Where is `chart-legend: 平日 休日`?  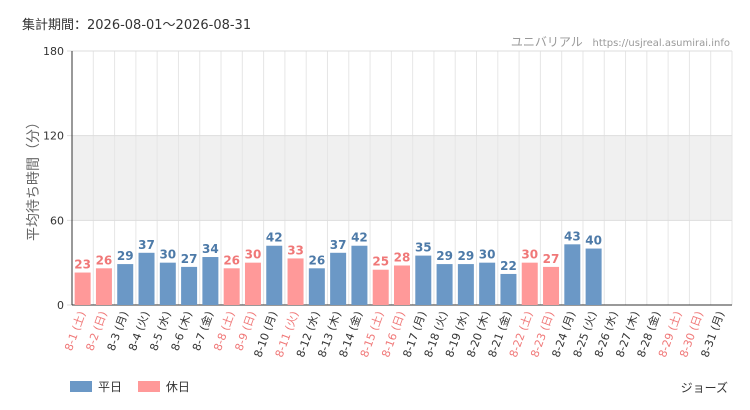 chart-legend: 平日 休日 is located at coordinates (136, 386).